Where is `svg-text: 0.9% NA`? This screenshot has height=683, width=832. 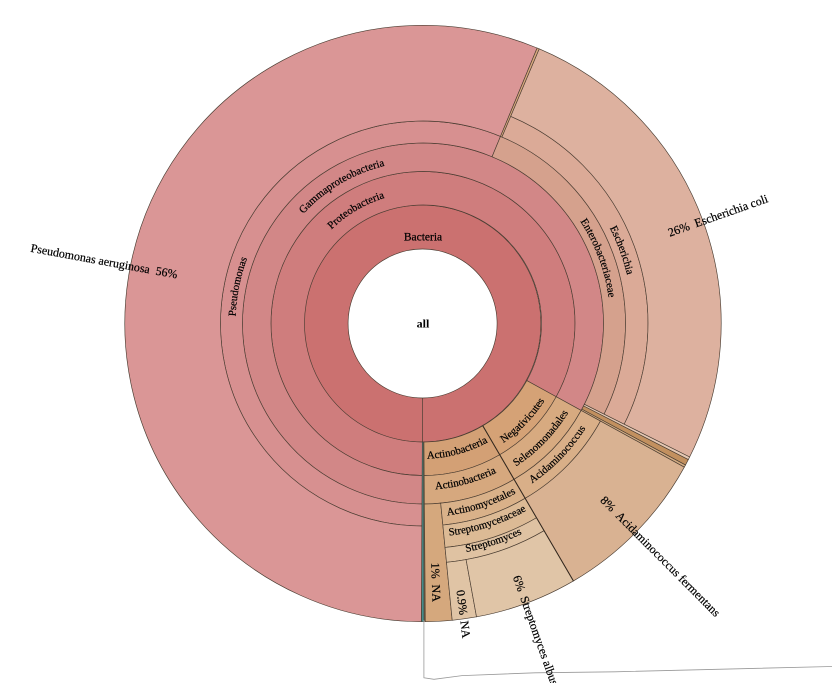
svg-text: 0.9% NA is located at coordinates (464, 614).